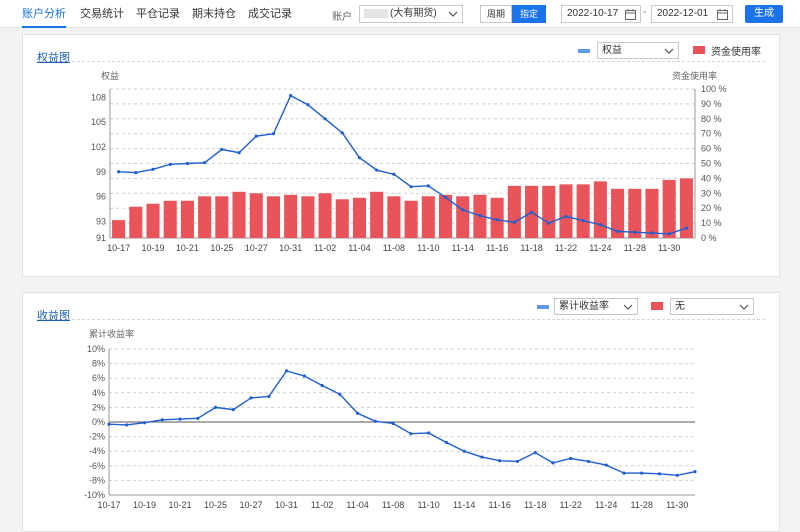  I want to click on tab-close-records: 平仓记录, so click(158, 14).